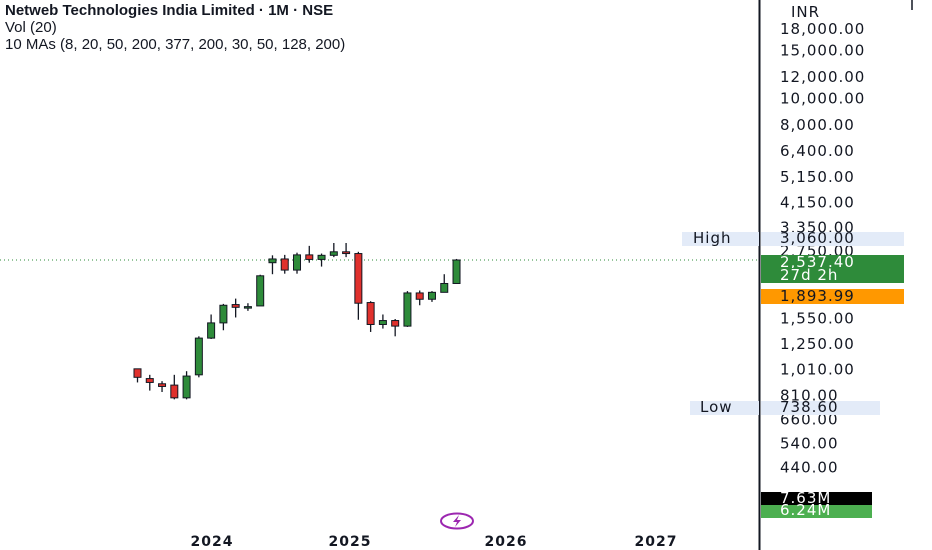  I want to click on currency-label: INR, so click(805, 12).